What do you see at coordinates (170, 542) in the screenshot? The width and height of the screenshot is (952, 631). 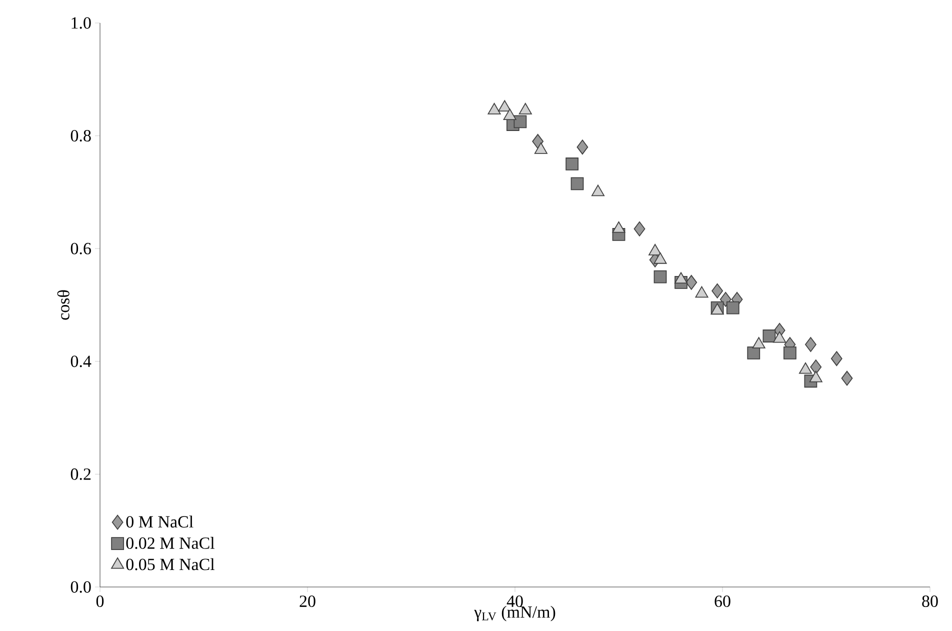 I see `legend-label: 0.02 M NaCl` at bounding box center [170, 542].